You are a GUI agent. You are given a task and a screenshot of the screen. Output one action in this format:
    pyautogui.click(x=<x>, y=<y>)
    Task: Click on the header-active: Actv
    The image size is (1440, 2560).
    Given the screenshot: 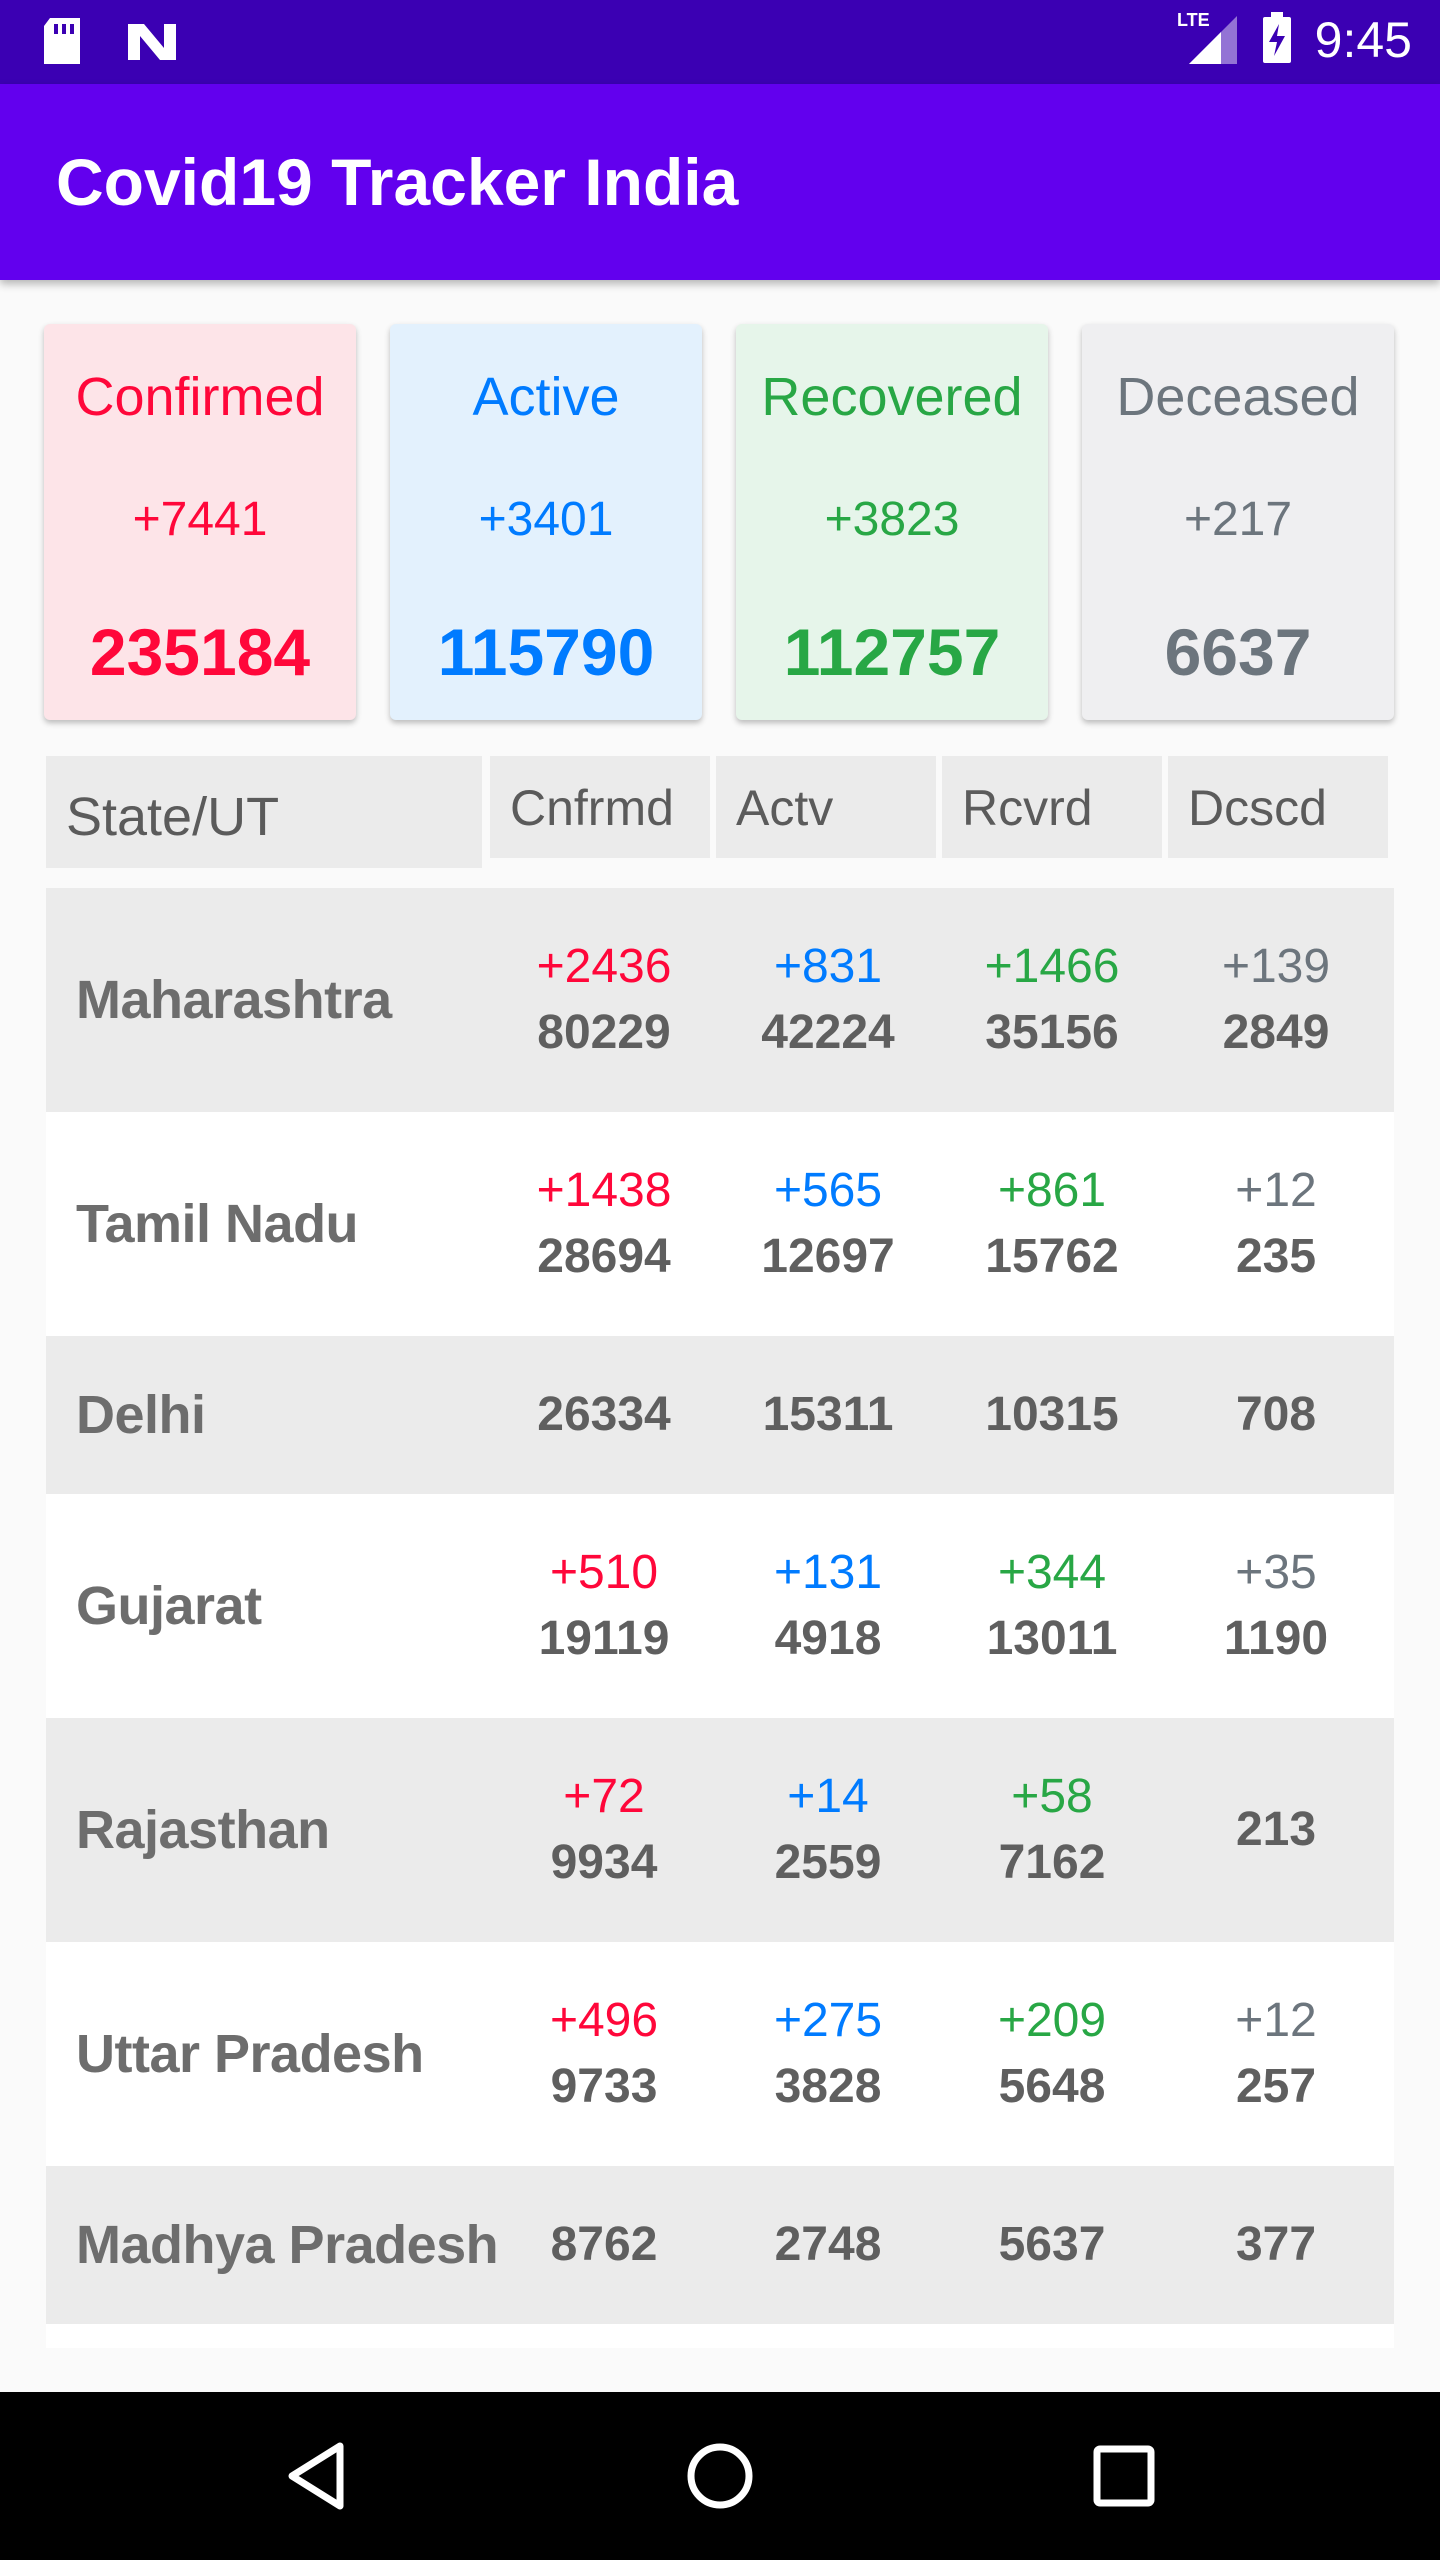 What is the action you would take?
    pyautogui.click(x=826, y=807)
    